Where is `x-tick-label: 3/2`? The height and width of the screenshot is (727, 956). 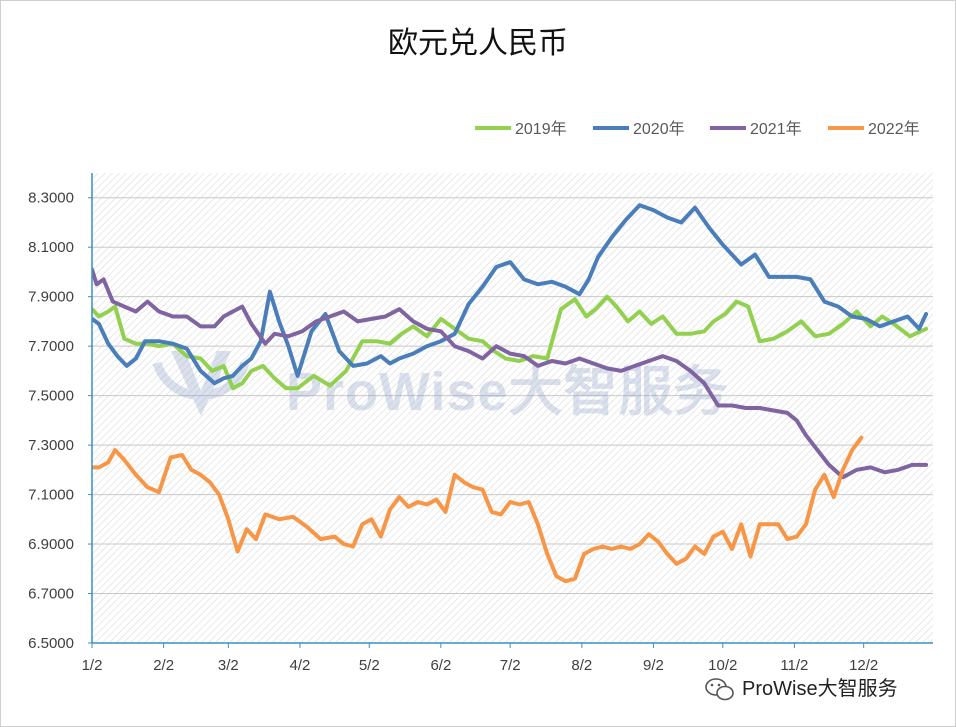
x-tick-label: 3/2 is located at coordinates (228, 665).